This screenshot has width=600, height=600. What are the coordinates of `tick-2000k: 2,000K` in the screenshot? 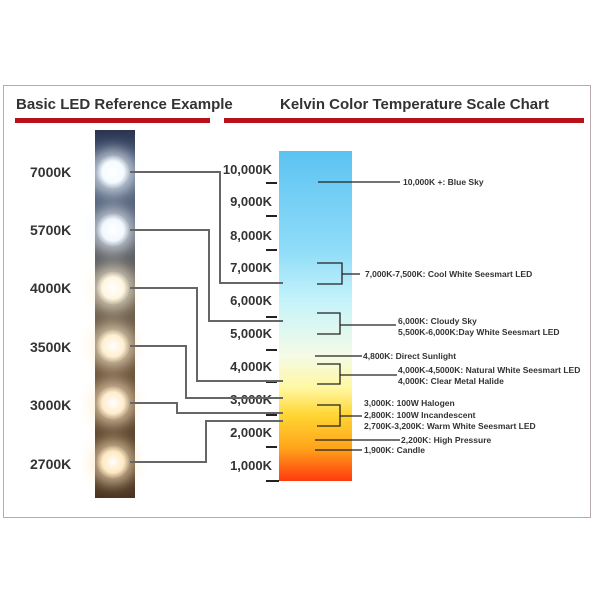 It's located at (251, 432).